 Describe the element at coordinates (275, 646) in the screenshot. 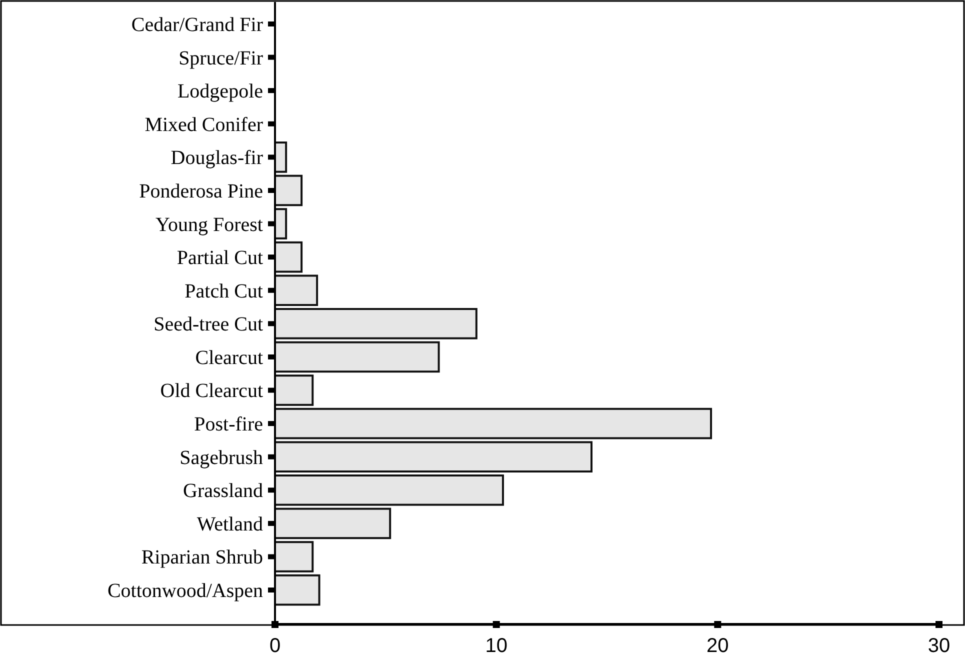

I see `x-tick-label: 0` at that location.